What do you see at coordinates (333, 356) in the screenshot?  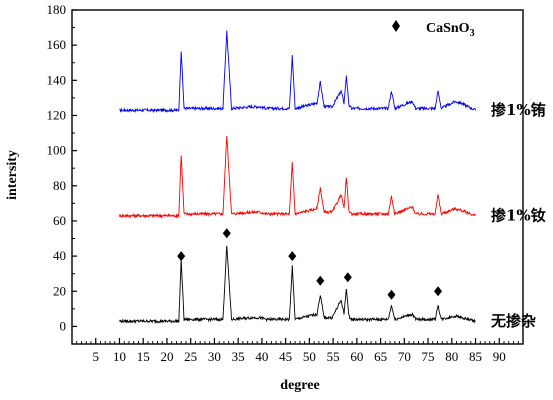 I see `x-tick-label: 55` at bounding box center [333, 356].